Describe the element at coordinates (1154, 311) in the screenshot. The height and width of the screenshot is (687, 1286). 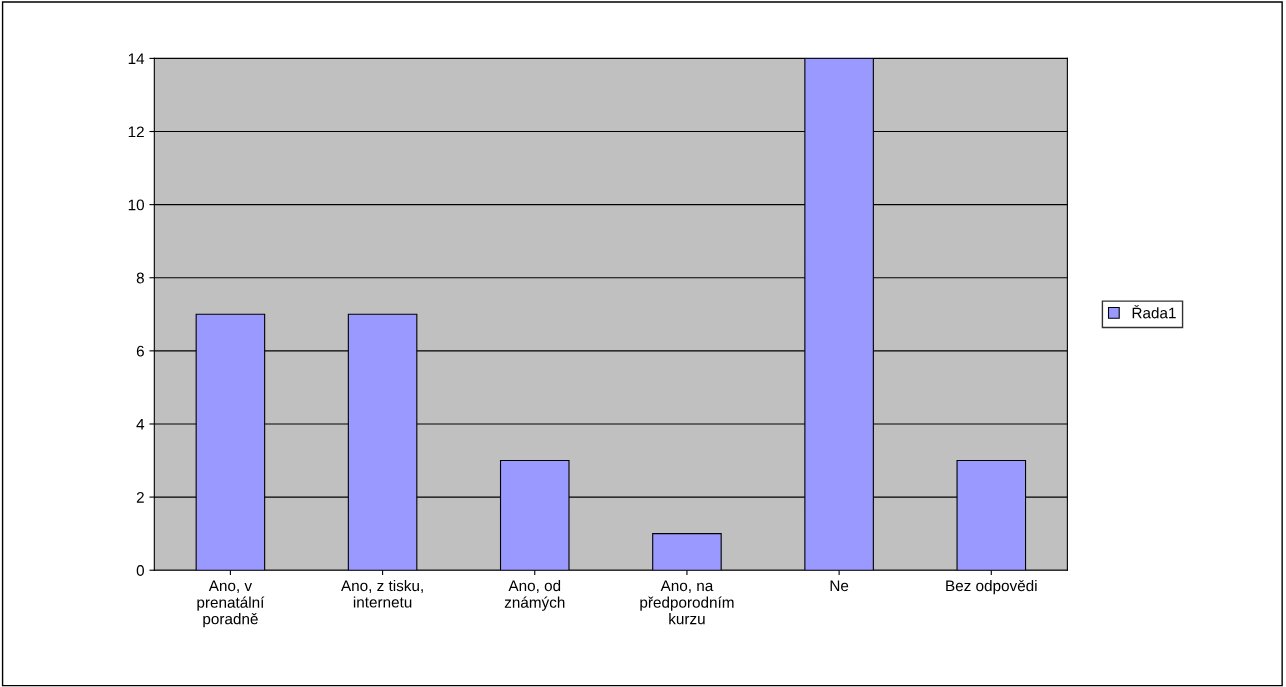
I see `legend-label: Řada1` at that location.